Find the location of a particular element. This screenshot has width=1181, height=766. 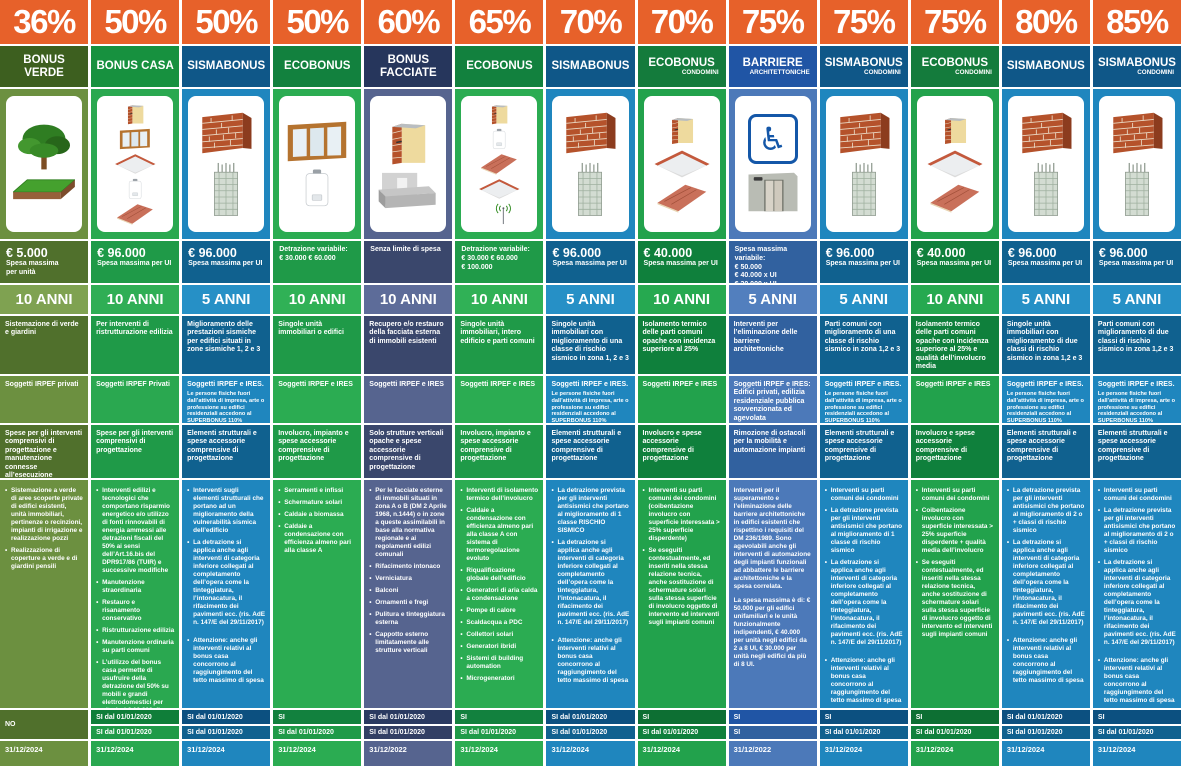

percentage-badge: 50% is located at coordinates (317, 22).